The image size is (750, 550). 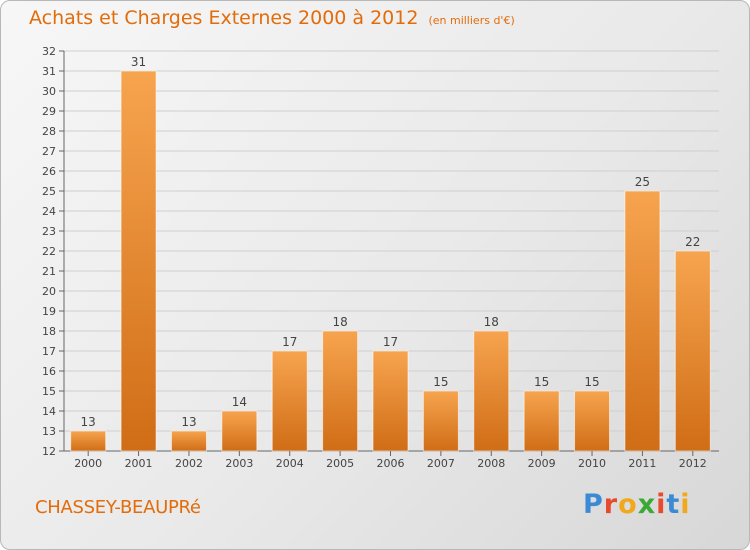 What do you see at coordinates (88, 463) in the screenshot?
I see `x-tick-label: 2000` at bounding box center [88, 463].